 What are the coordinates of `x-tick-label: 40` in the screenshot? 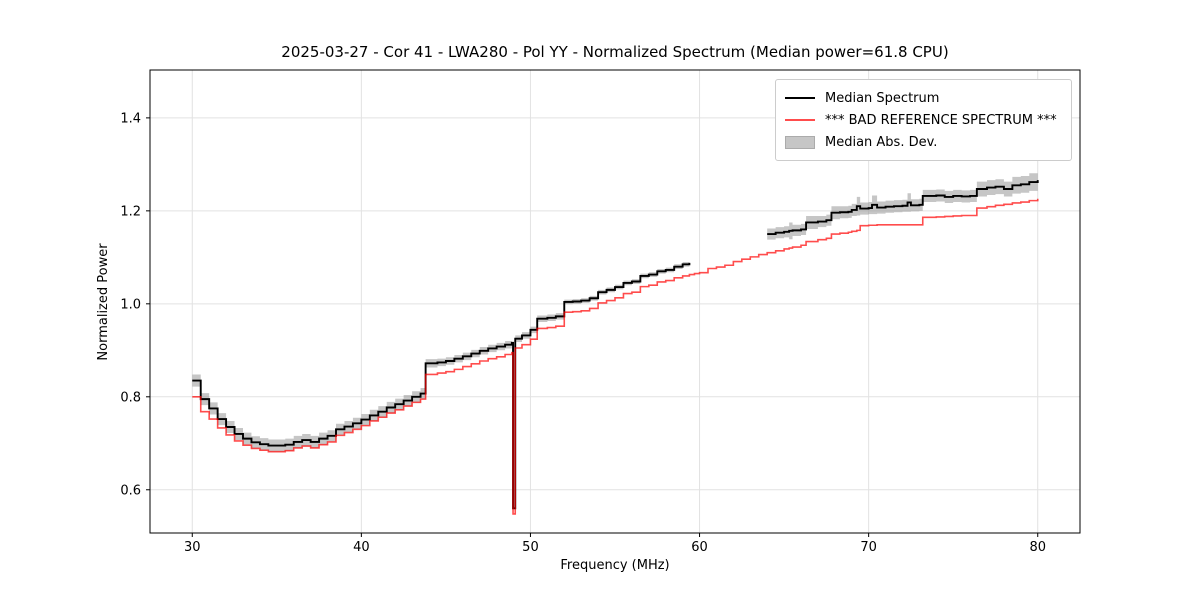 It's located at (361, 547).